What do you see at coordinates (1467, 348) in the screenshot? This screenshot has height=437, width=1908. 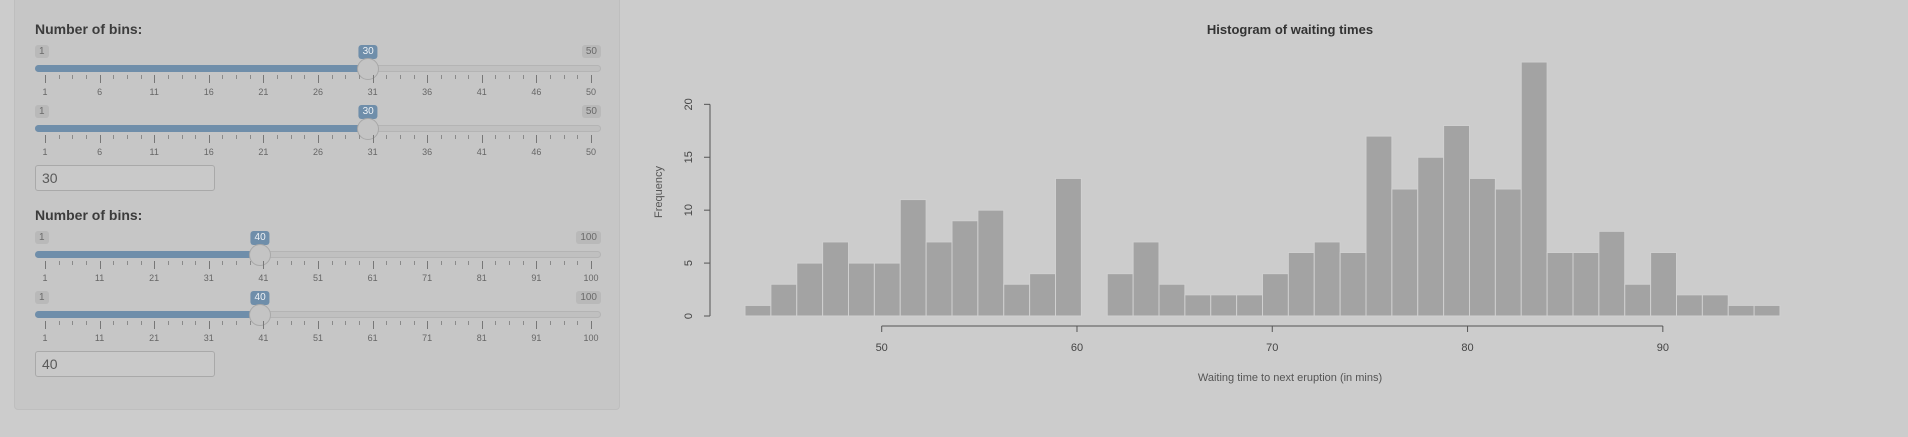 I see `x-tick-label: 80` at bounding box center [1467, 348].